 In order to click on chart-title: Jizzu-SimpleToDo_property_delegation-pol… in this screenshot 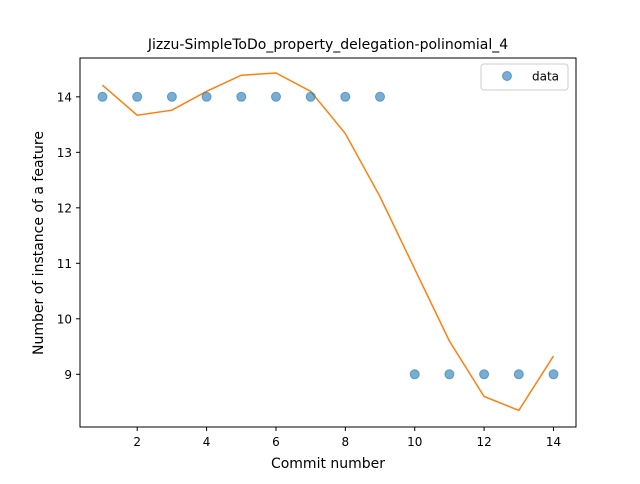, I will do `click(327, 45)`.